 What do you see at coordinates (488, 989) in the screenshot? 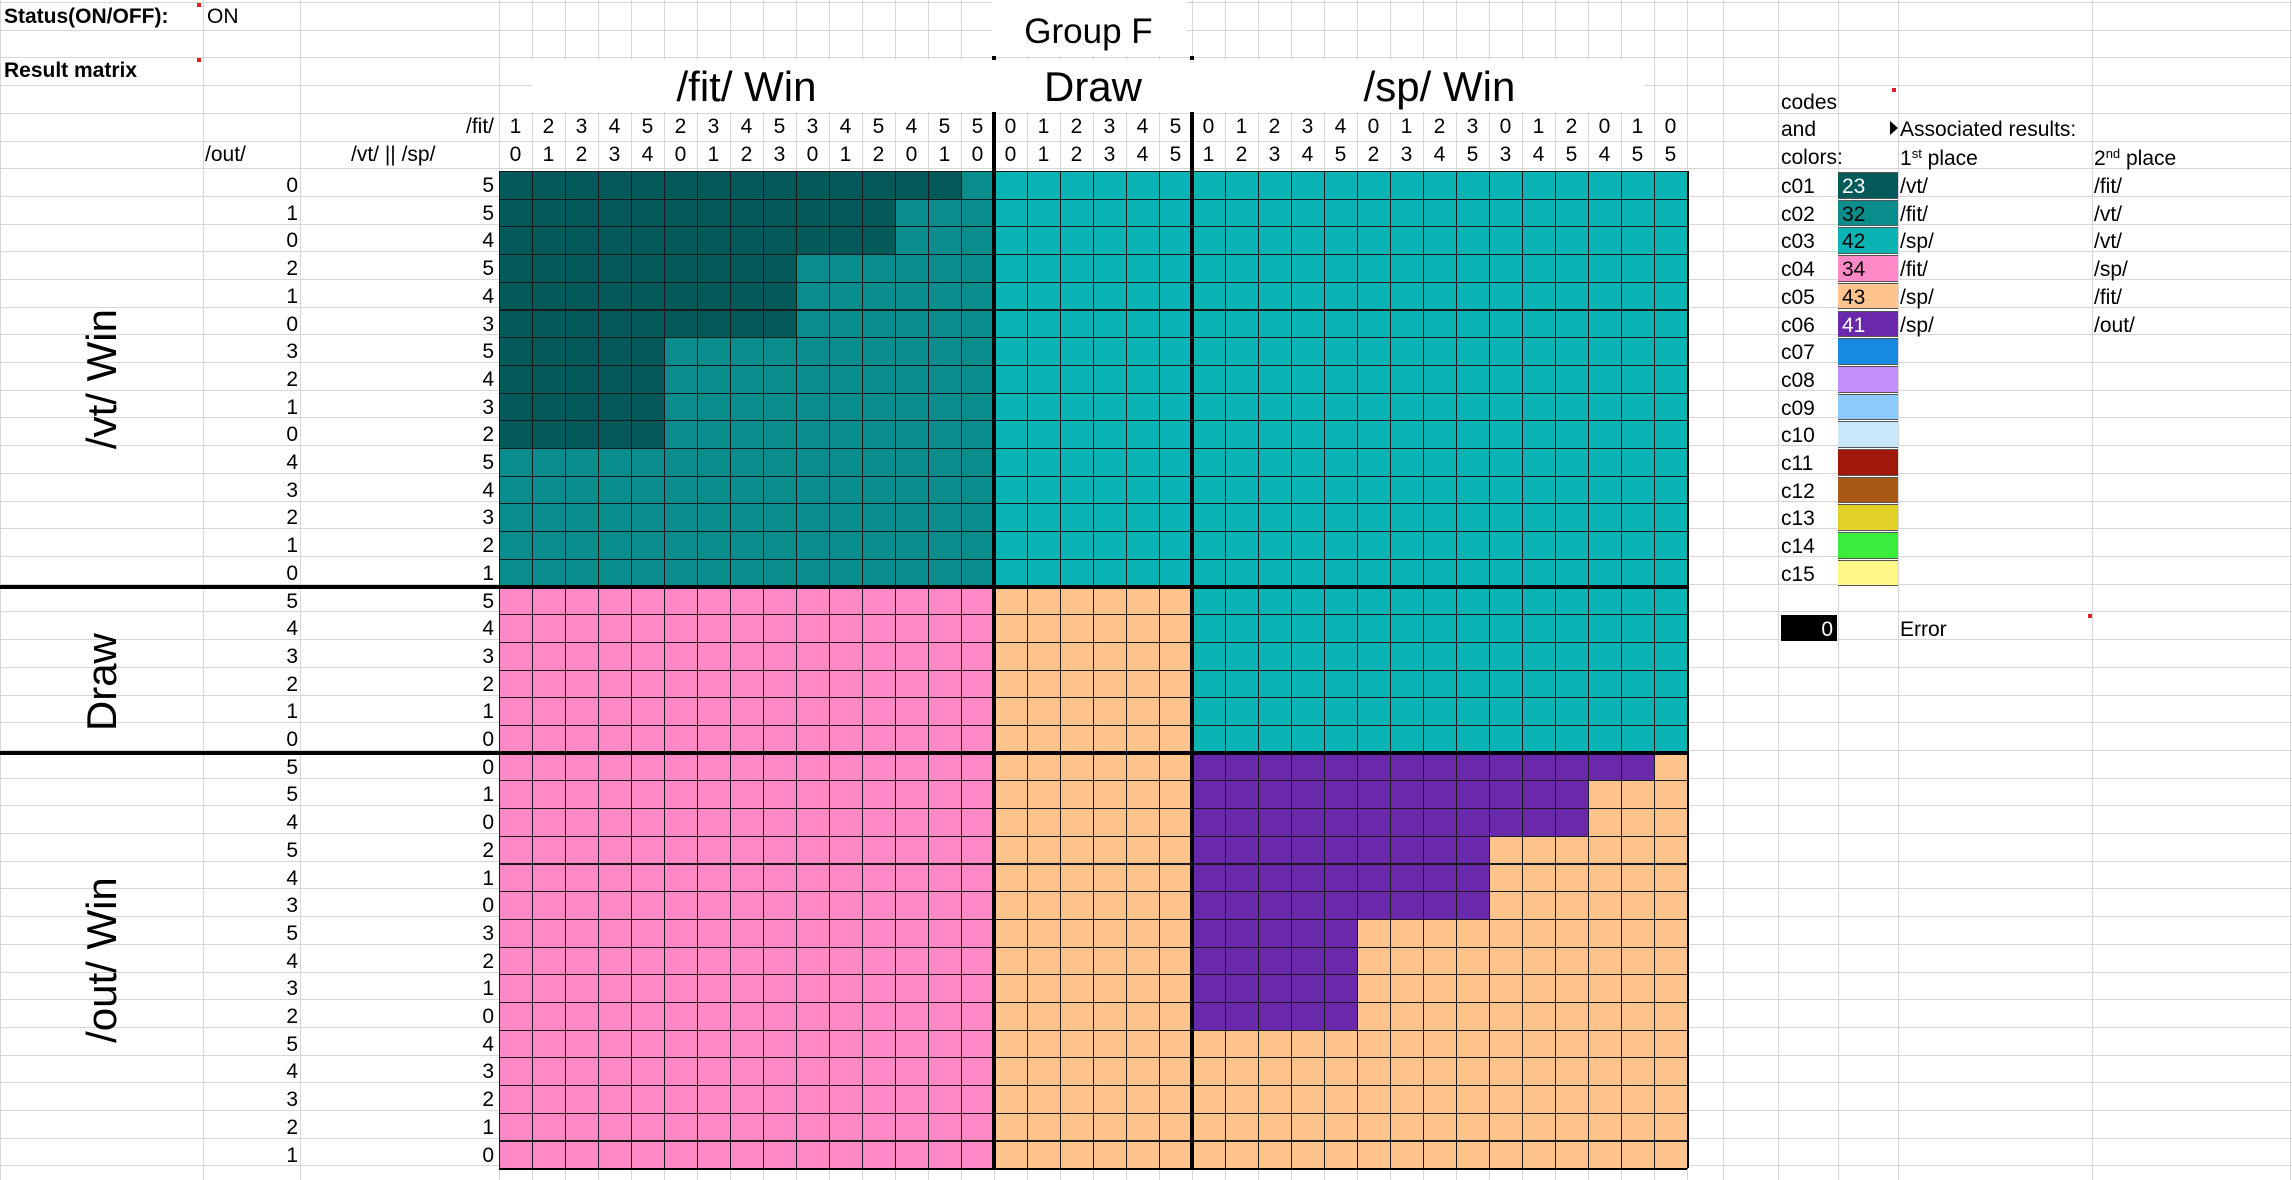
I see `vt-sp-score-label: 1` at bounding box center [488, 989].